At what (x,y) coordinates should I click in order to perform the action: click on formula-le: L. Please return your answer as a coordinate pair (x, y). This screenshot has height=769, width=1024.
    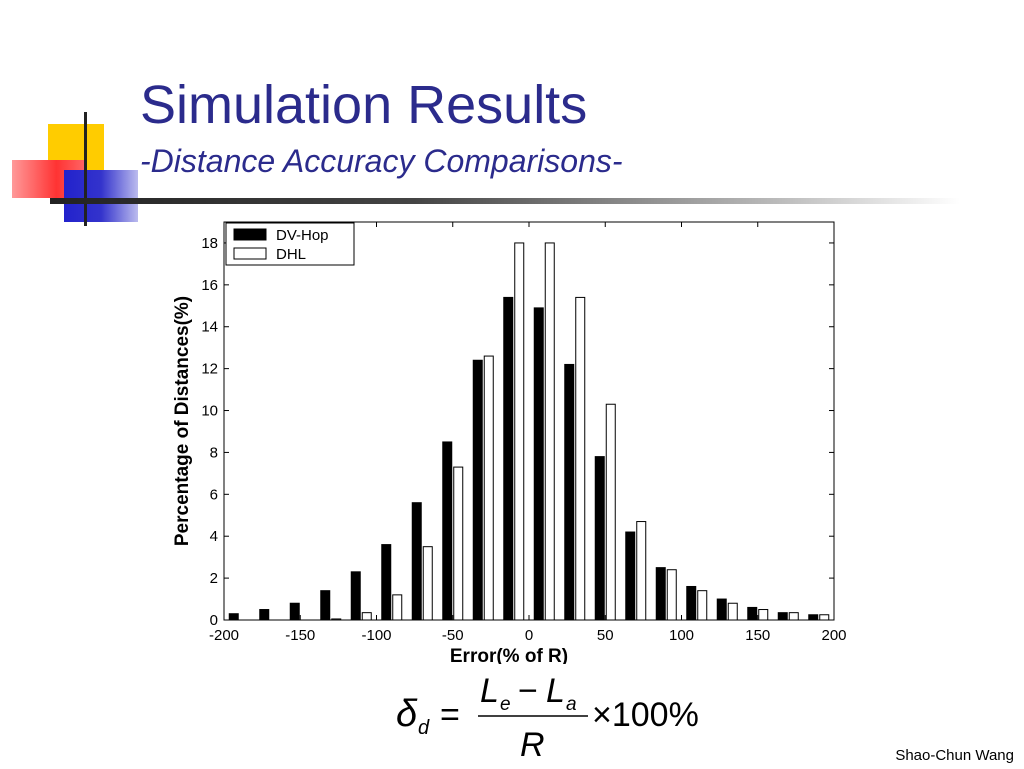
    Looking at the image, I should click on (489, 691).